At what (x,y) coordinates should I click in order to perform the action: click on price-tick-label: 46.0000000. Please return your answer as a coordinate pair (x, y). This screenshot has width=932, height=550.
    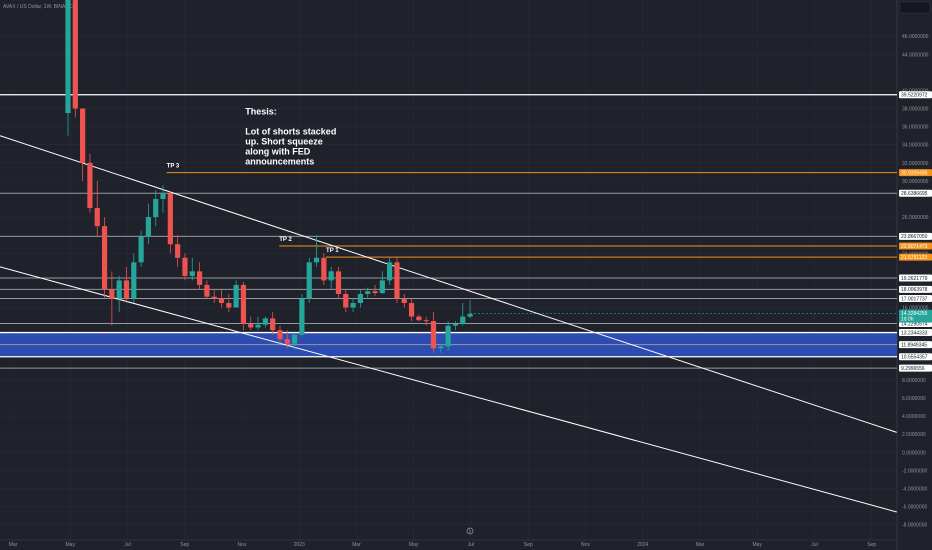
    Looking at the image, I should click on (915, 37).